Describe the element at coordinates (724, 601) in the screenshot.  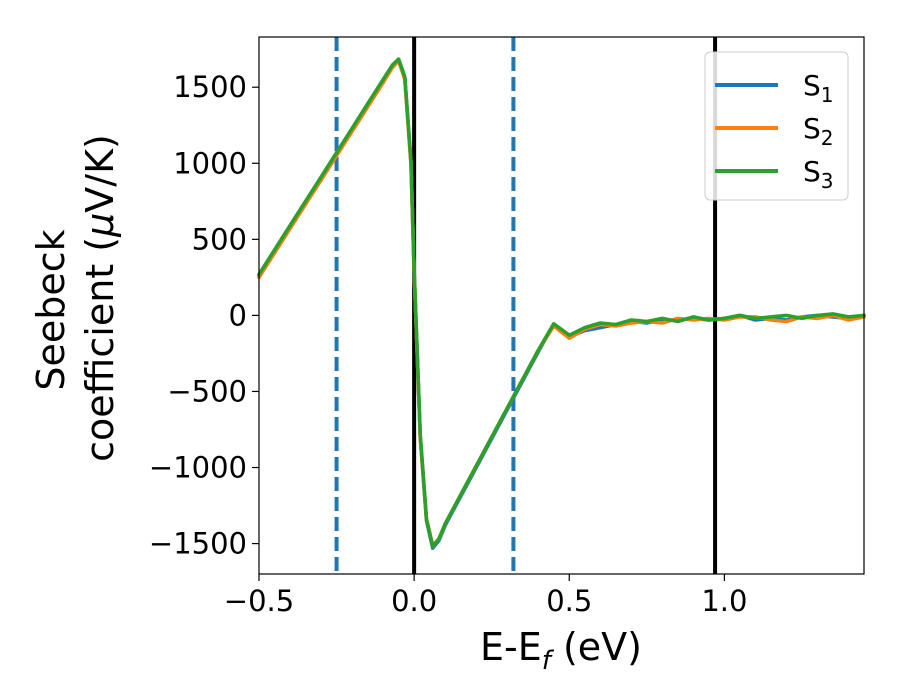
I see `x-tick-label: 1.0` at that location.